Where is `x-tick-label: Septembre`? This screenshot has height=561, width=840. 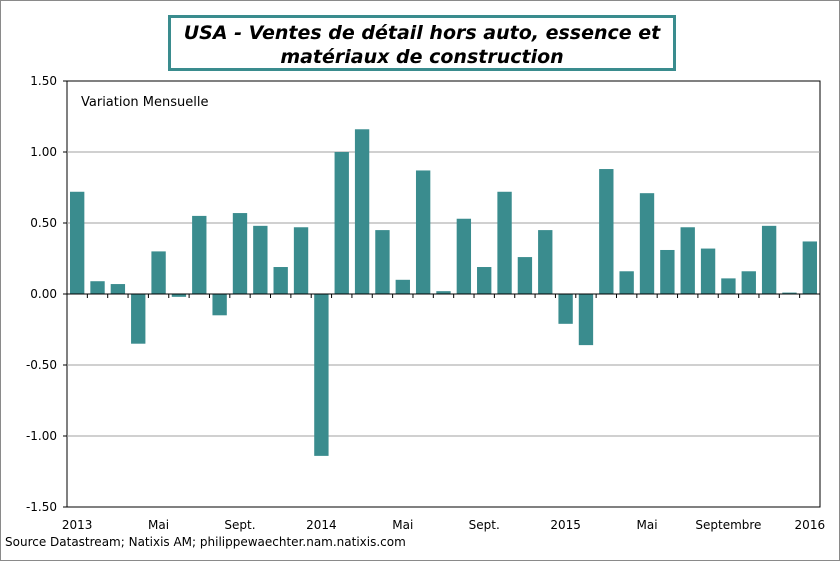
x-tick-label: Septembre is located at coordinates (728, 525).